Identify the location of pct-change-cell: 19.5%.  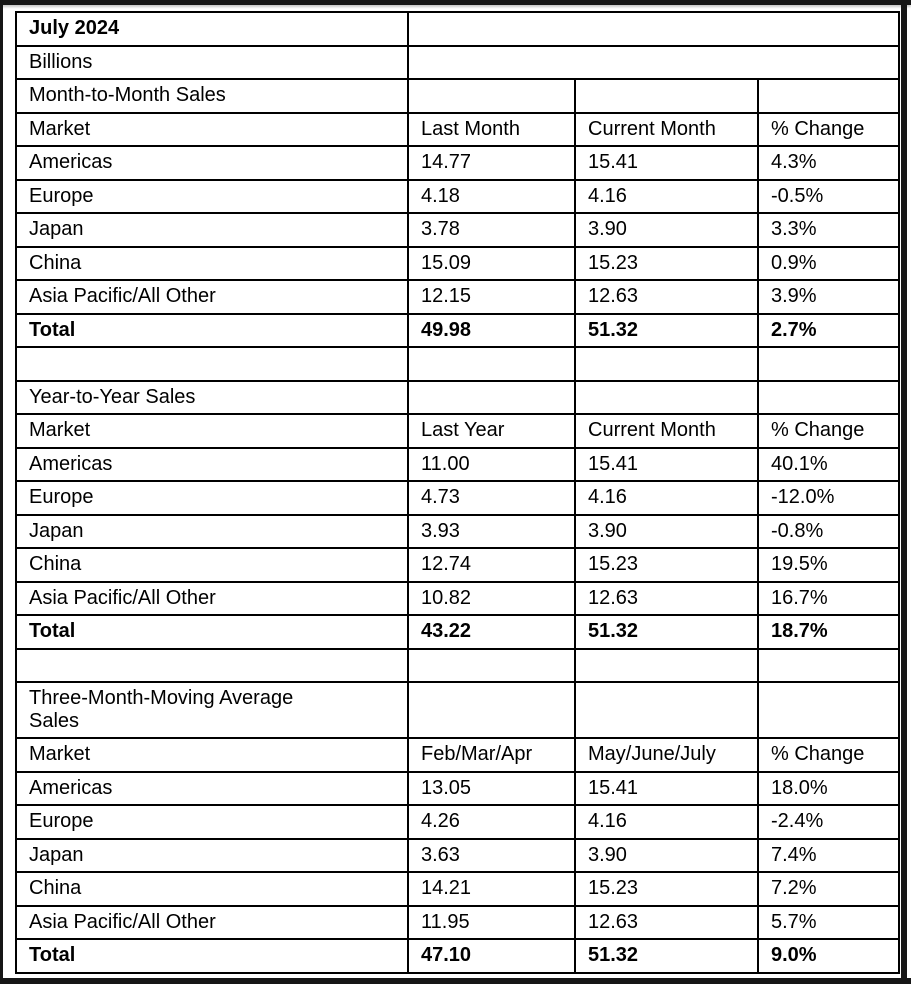
(828, 565).